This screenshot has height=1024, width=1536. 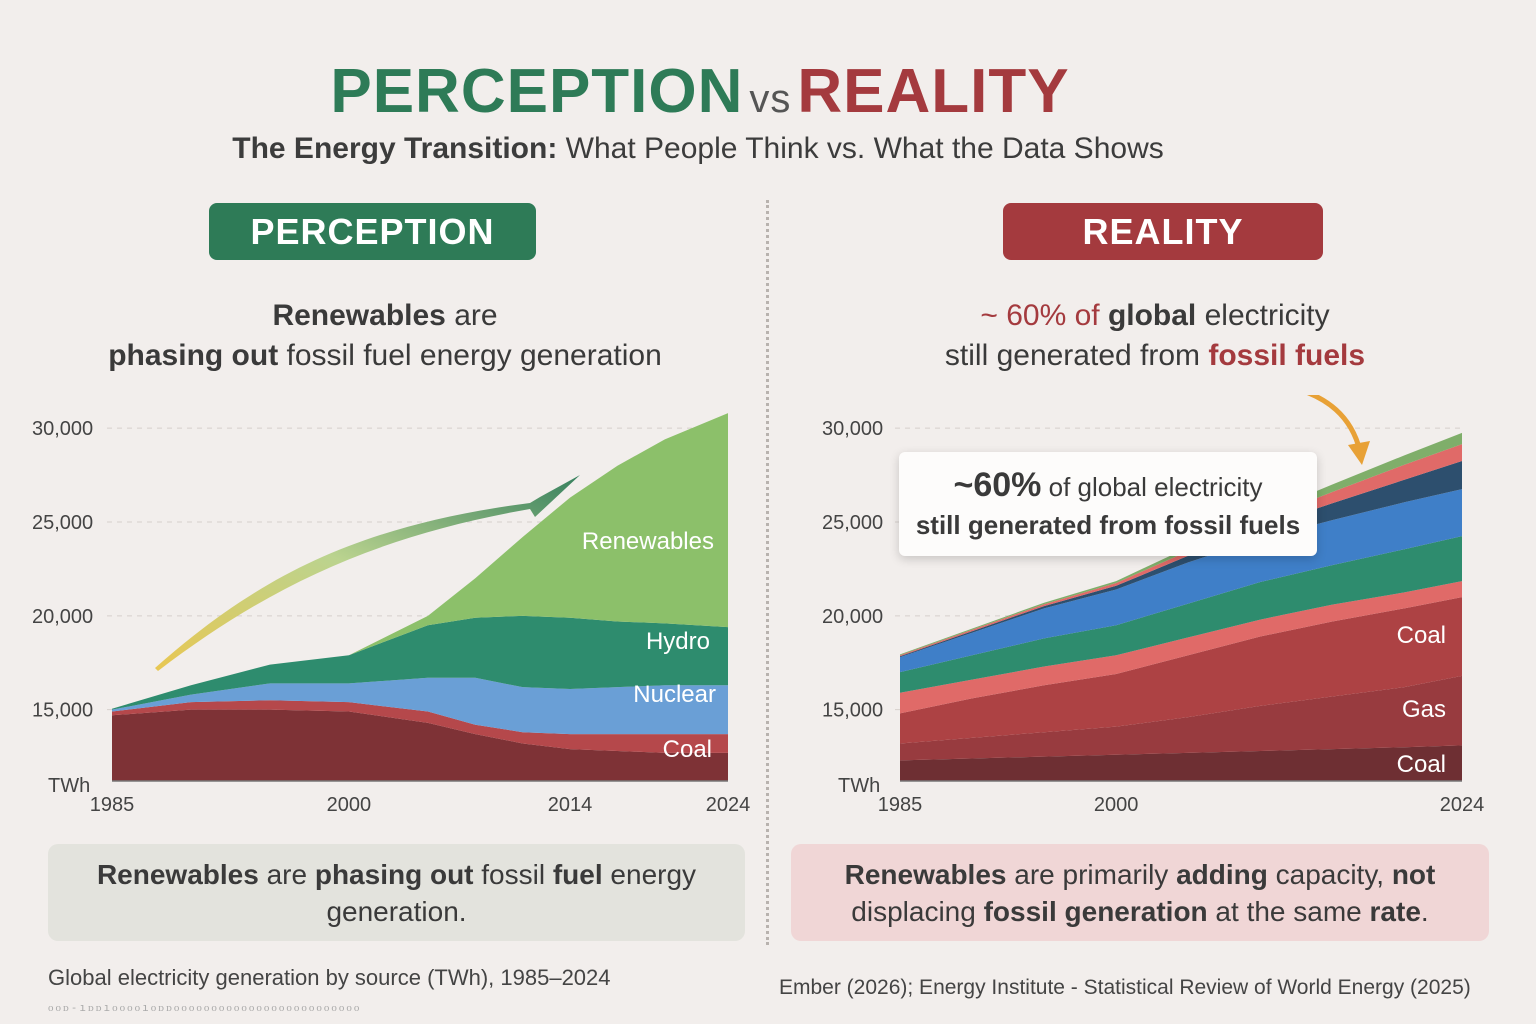 I want to click on reality-summary-1: Renewables, so click(x=925, y=874).